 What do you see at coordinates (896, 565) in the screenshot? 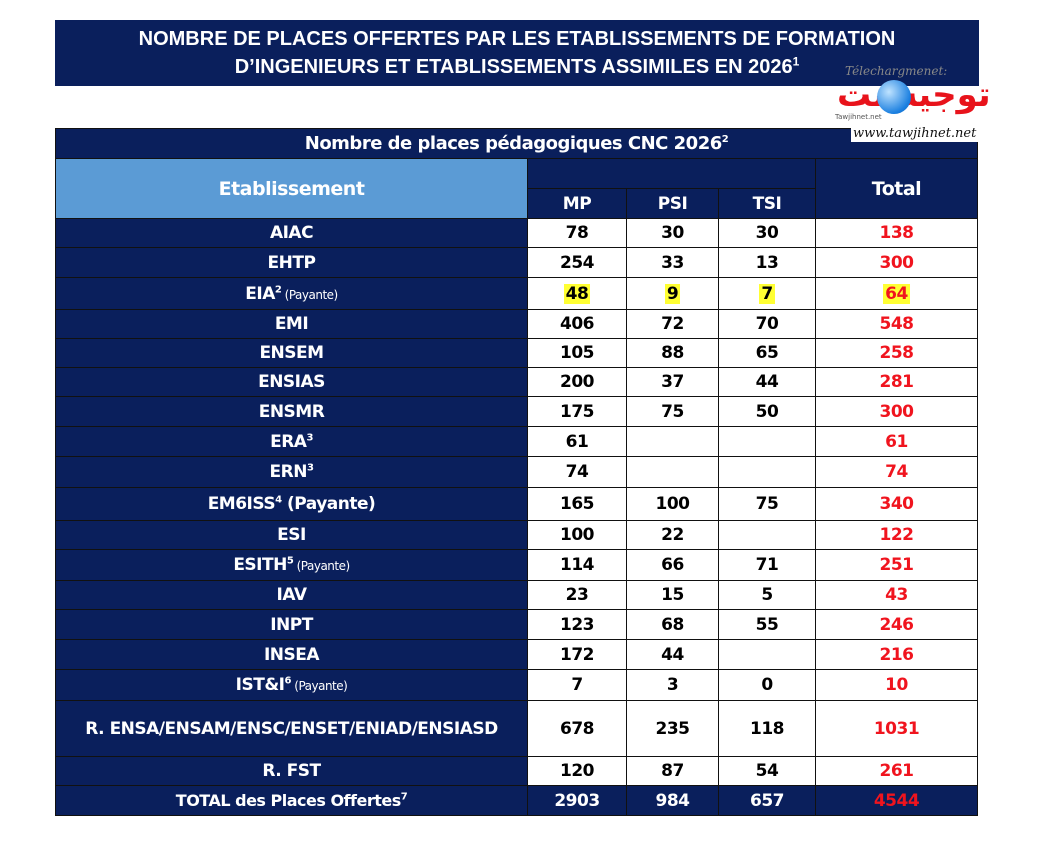
I see `cell-total: 251` at bounding box center [896, 565].